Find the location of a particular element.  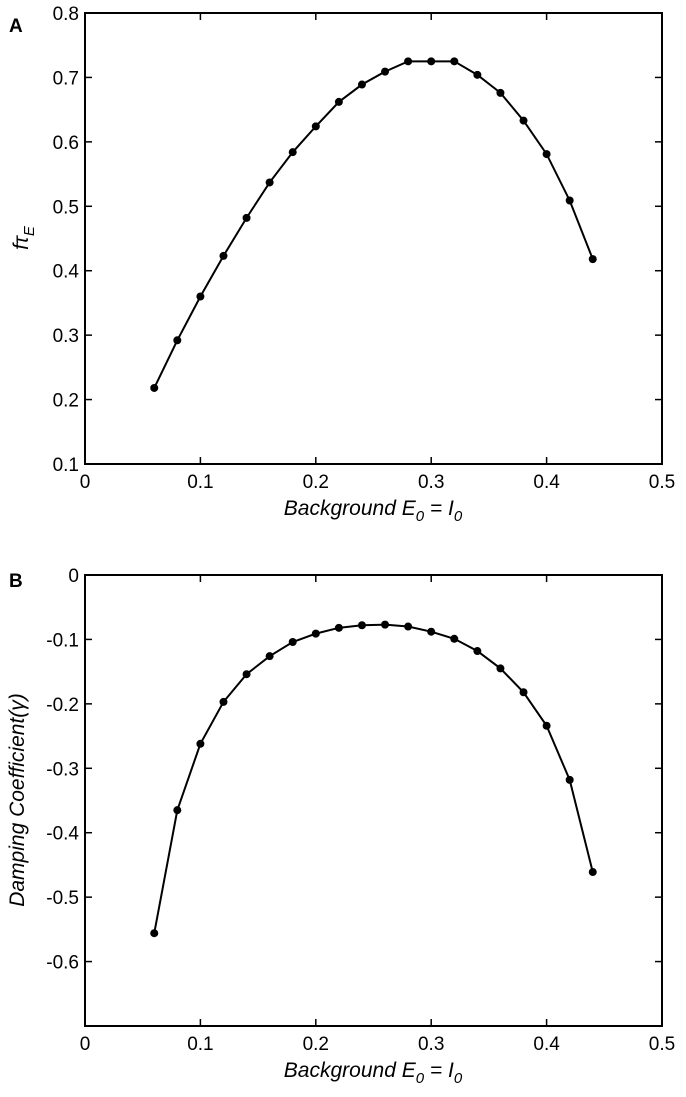

x-tick-label-b-3: 0.3 is located at coordinates (431, 1044).